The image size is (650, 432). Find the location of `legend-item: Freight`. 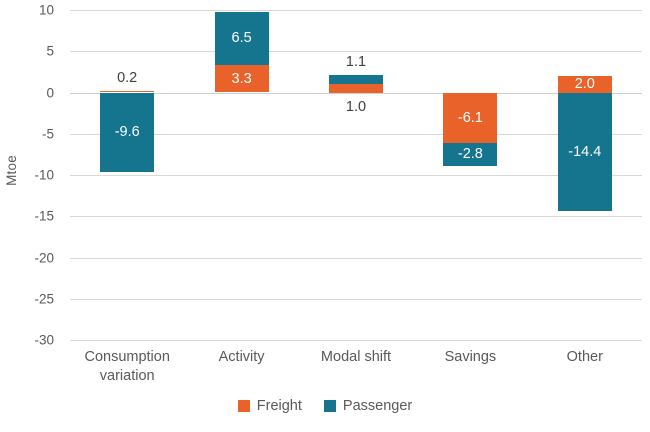

legend-item: Freight is located at coordinates (269, 406).